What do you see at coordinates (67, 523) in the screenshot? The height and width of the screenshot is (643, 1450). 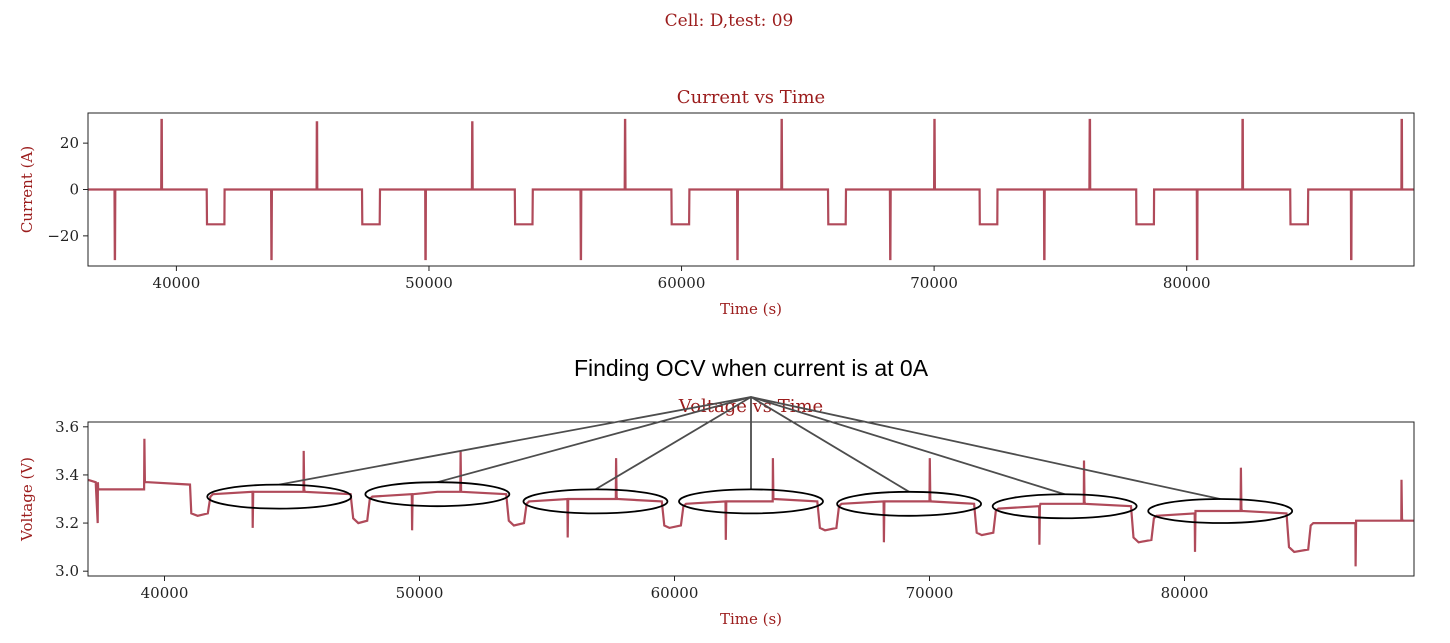 I see `y-tick-label: 3.2` at bounding box center [67, 523].